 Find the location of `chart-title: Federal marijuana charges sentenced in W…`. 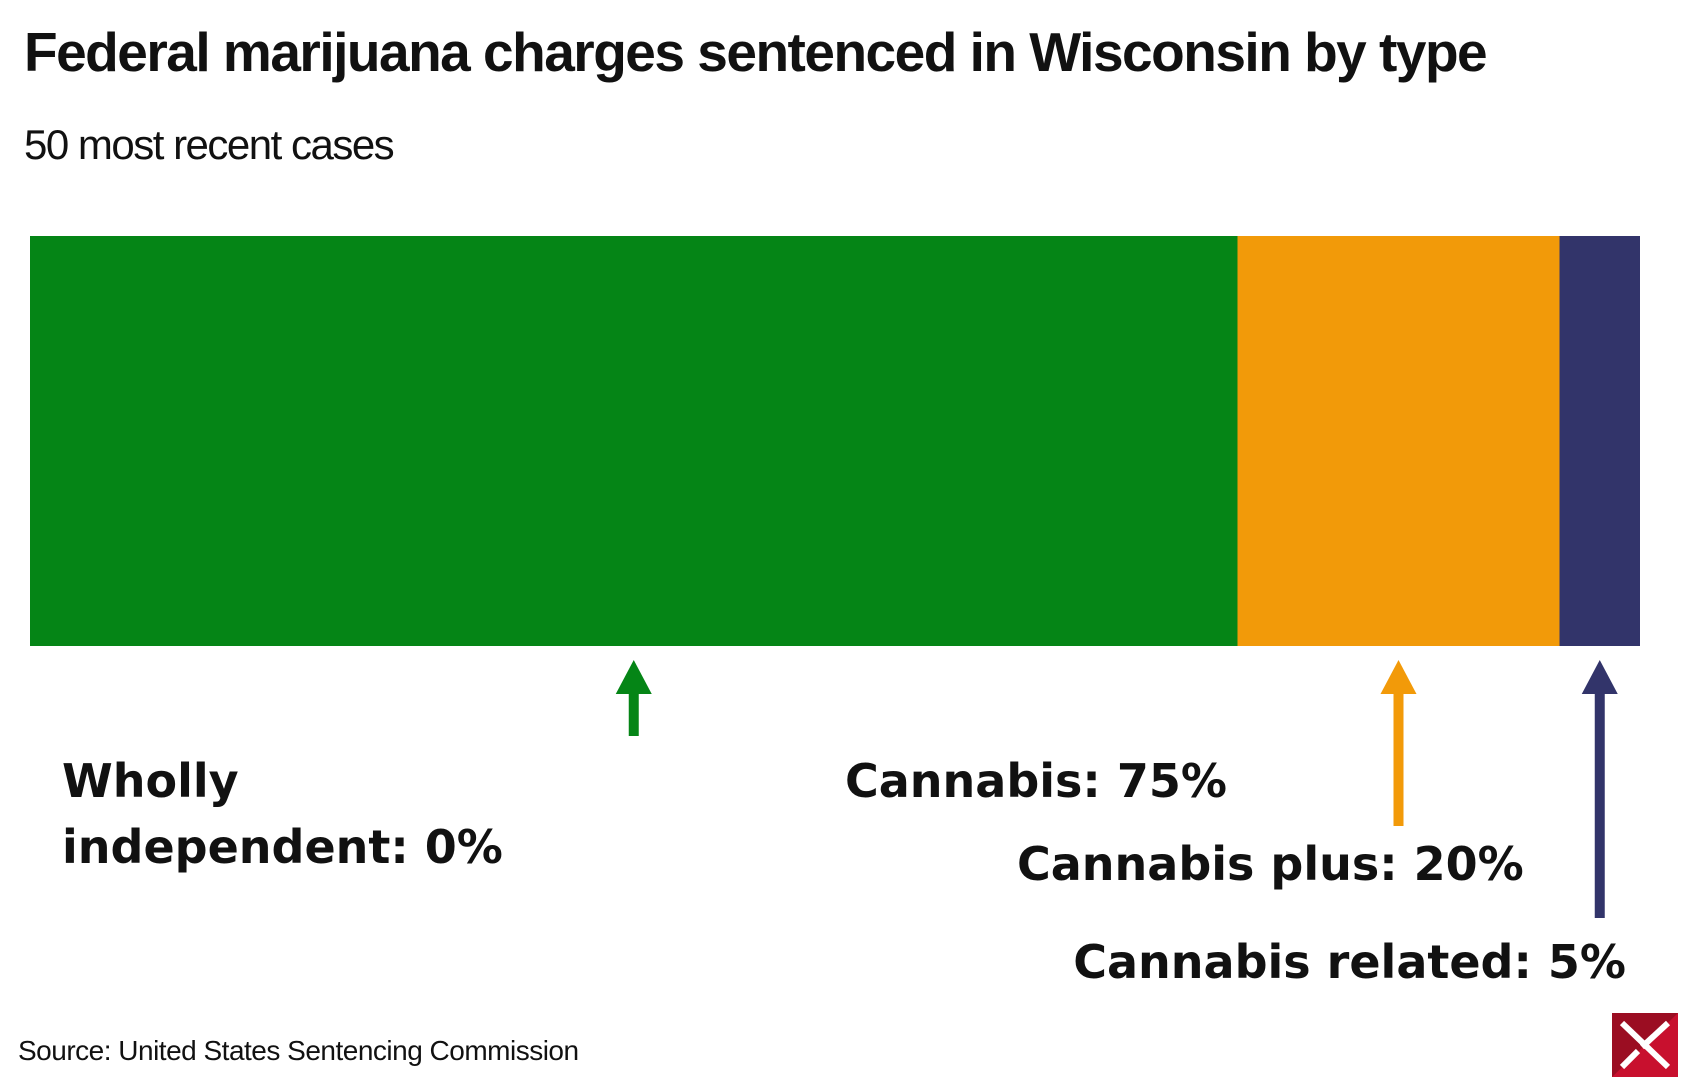

chart-title: Federal marijuana charges sentenced in W… is located at coordinates (756, 52).